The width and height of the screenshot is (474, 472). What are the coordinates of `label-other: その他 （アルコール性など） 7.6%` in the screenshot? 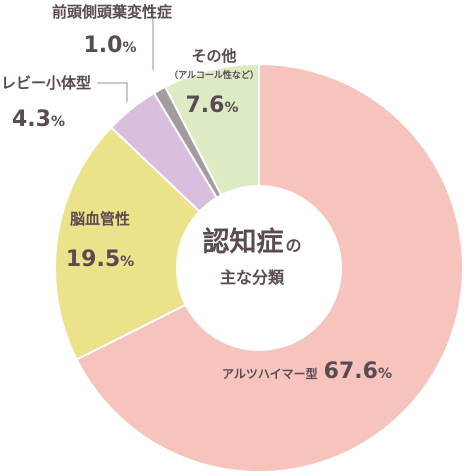 It's located at (214, 82).